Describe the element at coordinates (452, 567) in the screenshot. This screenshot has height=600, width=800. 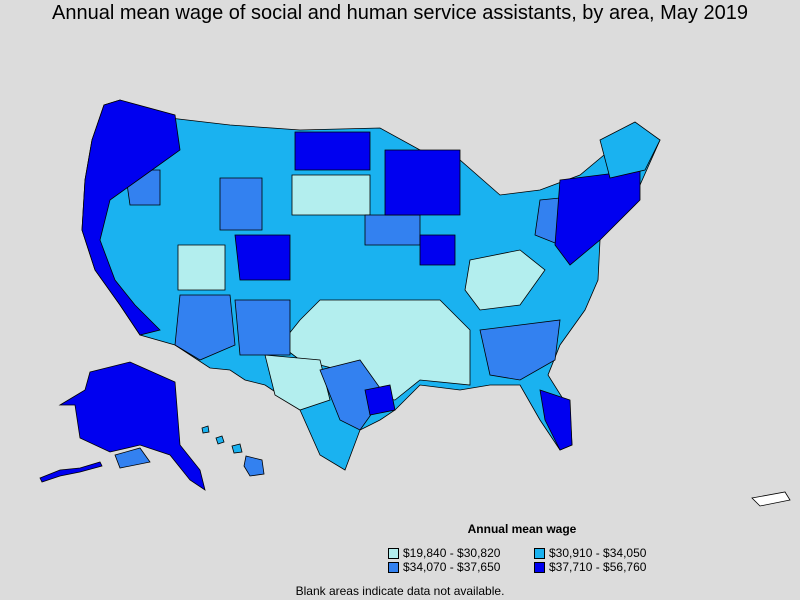
I see `legend-label-range-3: $34,070 - $37,650` at that location.